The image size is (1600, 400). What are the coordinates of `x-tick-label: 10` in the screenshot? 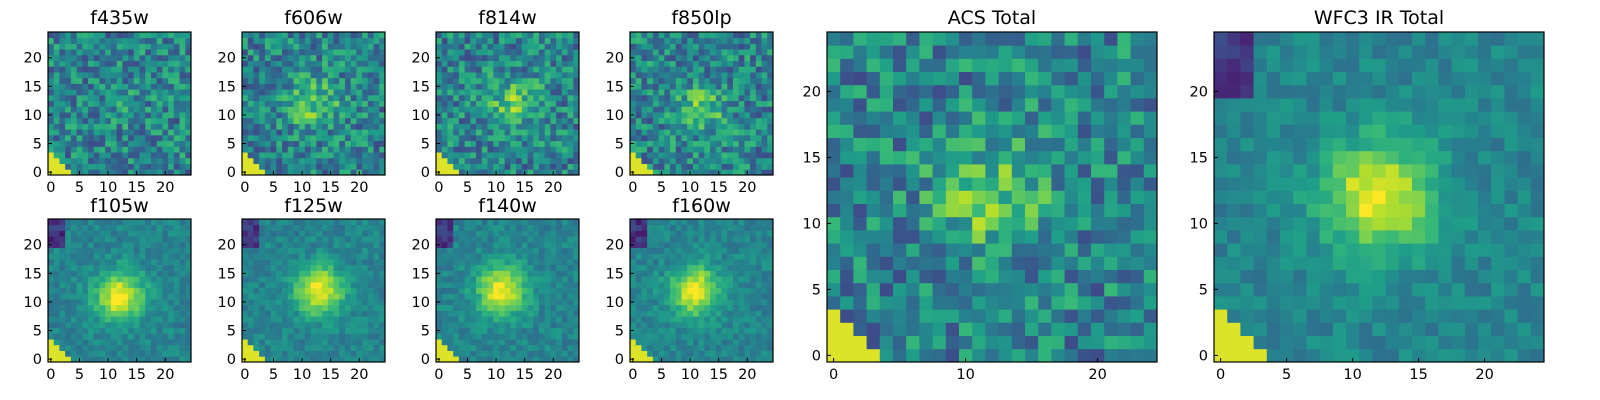 It's located at (302, 188).